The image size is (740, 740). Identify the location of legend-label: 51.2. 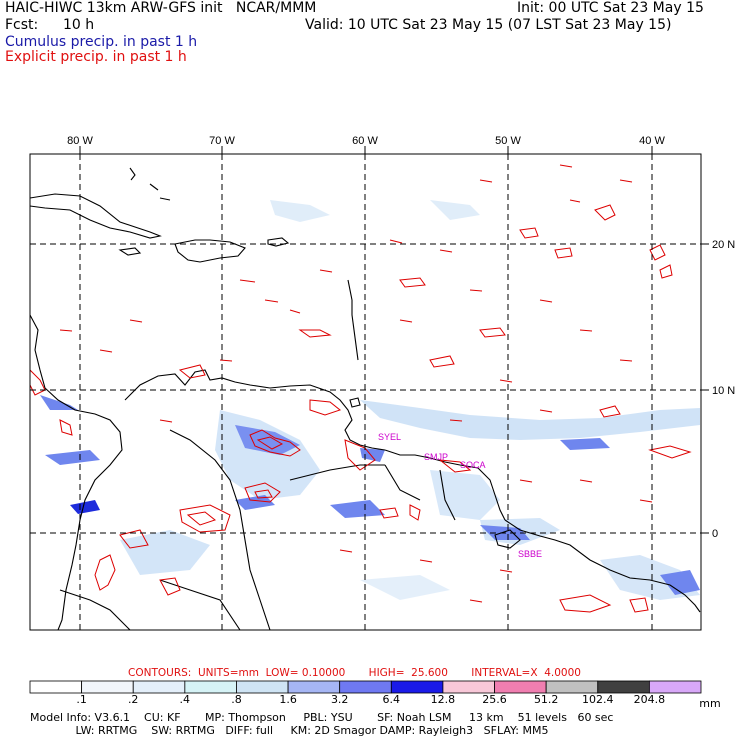
(546, 699).